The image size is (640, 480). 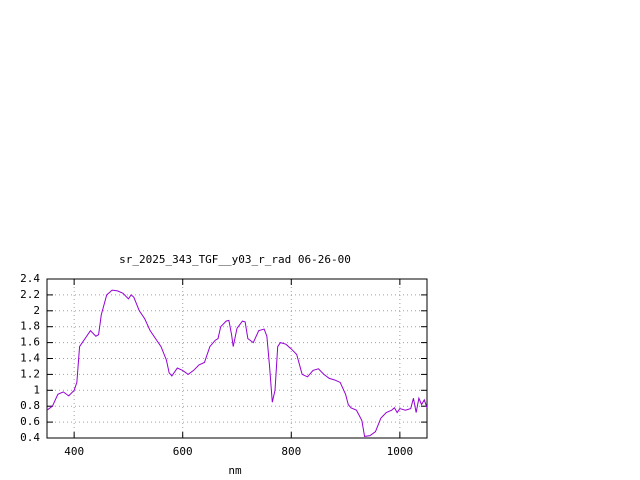 What do you see at coordinates (235, 470) in the screenshot?
I see `x-axis-label: nm` at bounding box center [235, 470].